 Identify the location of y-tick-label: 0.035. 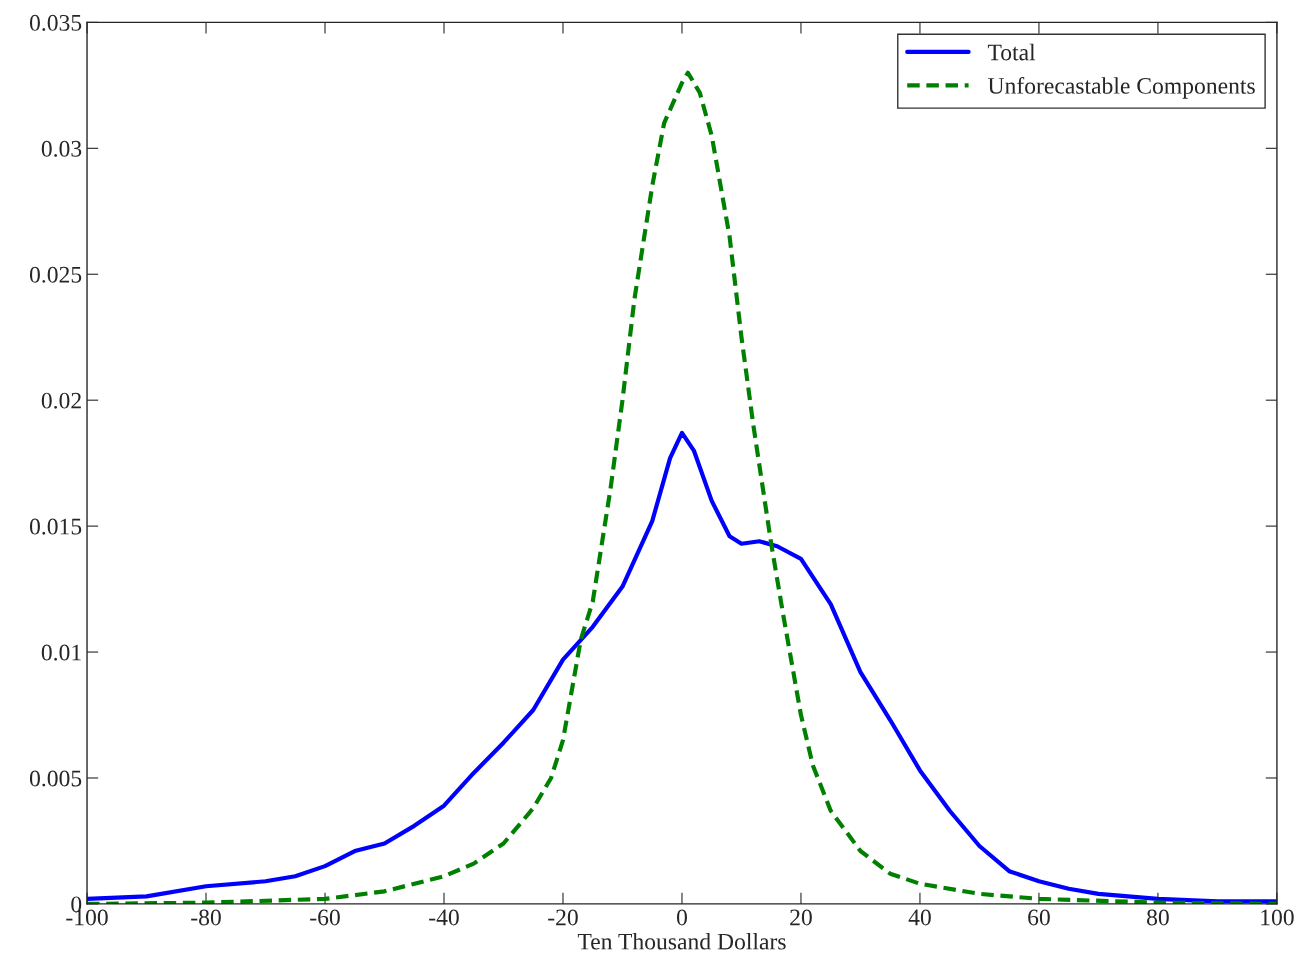
(55, 22).